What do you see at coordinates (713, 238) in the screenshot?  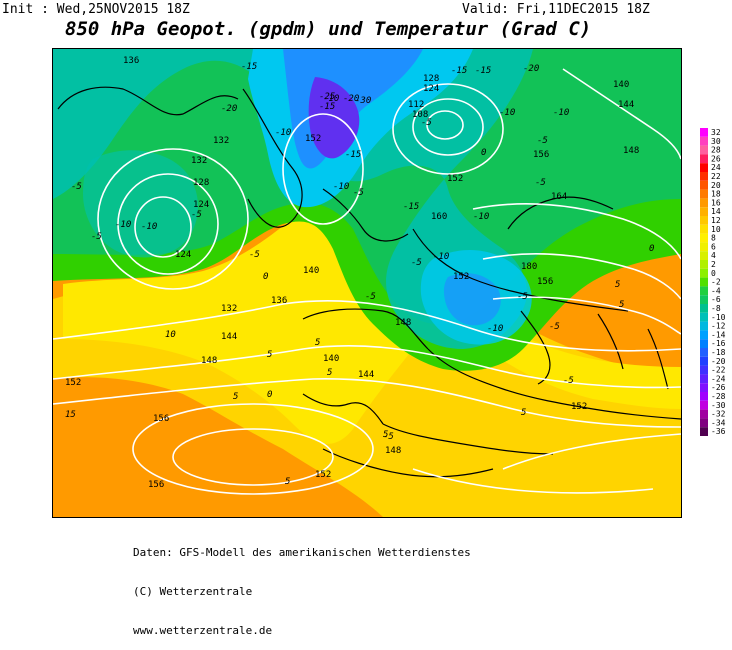 I see `legend-label: 8` at bounding box center [713, 238].